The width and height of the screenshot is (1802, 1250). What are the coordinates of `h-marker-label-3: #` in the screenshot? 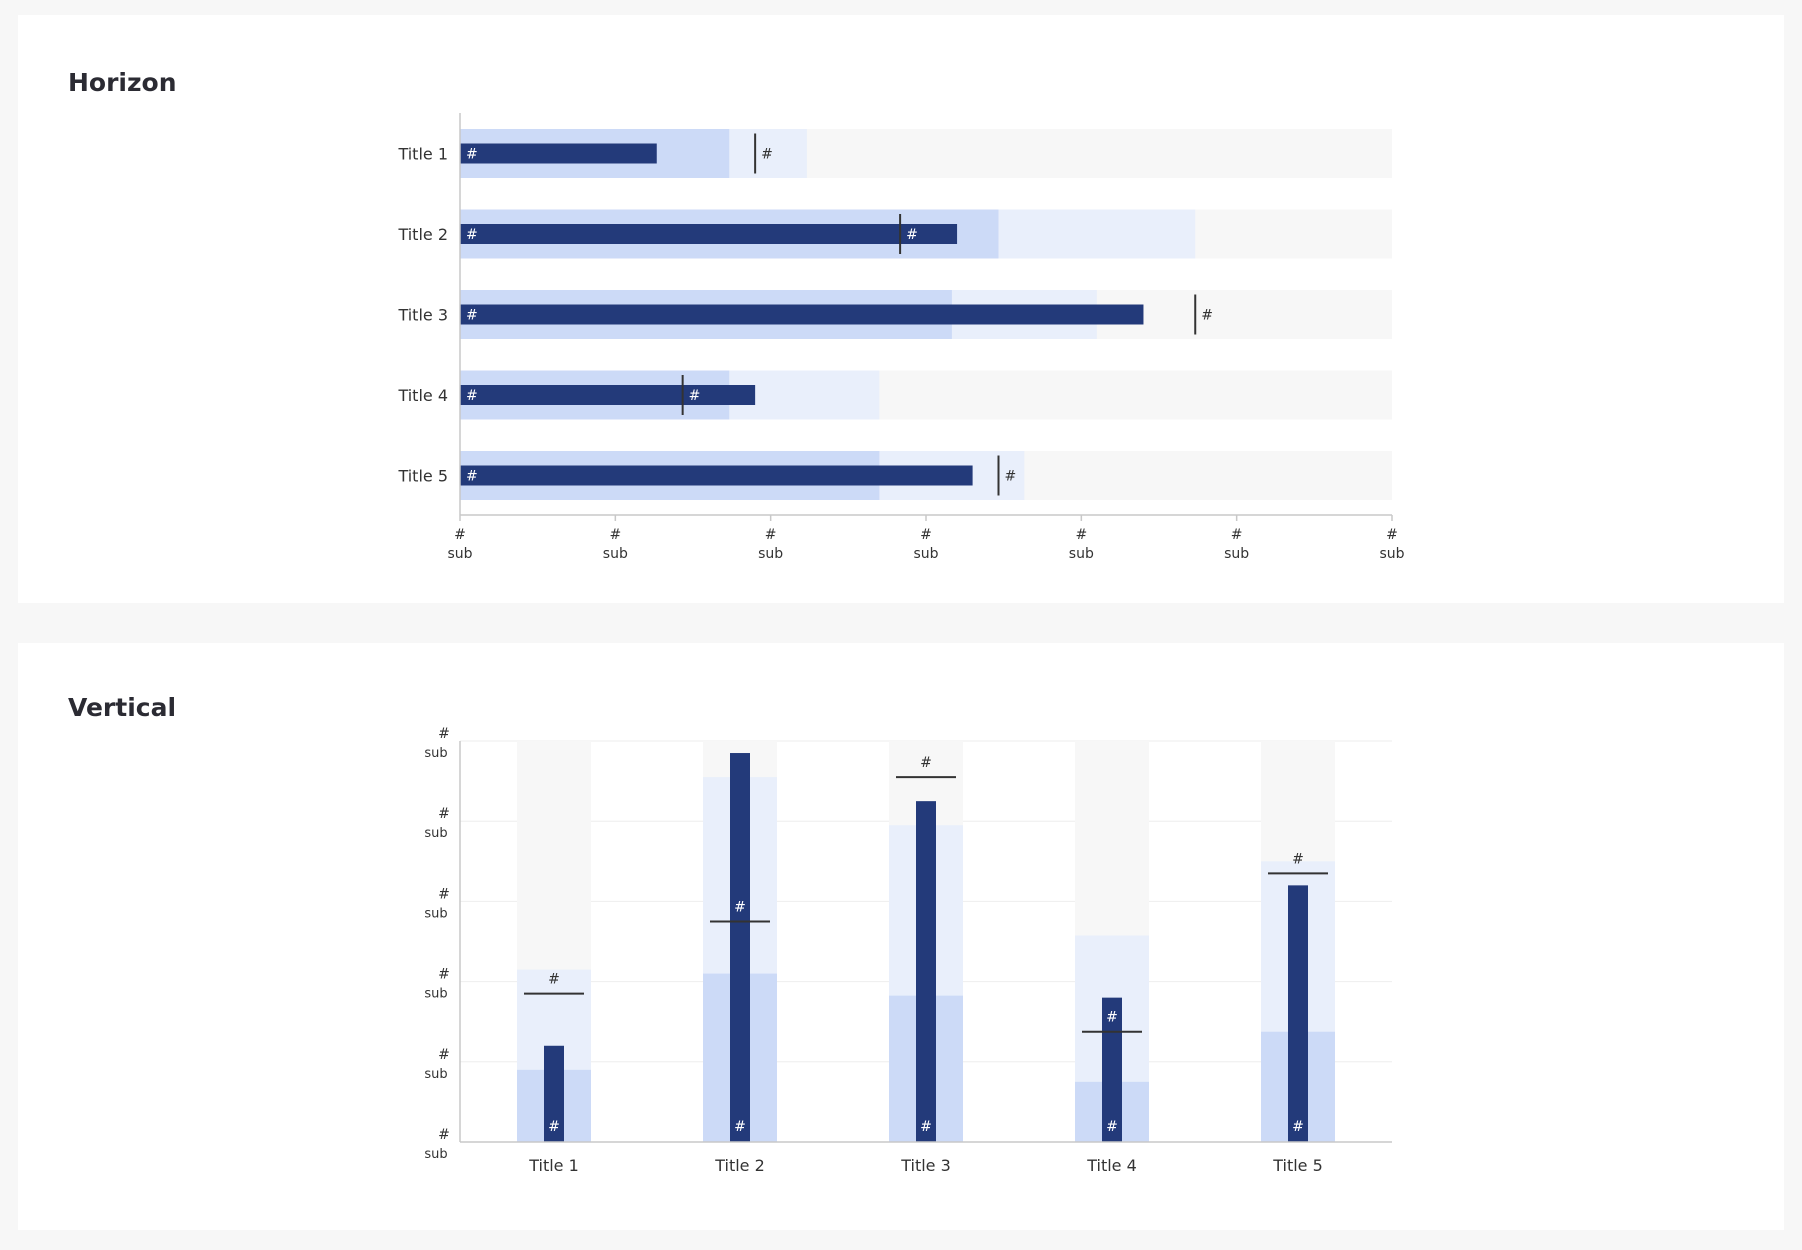 It's located at (1207, 316).